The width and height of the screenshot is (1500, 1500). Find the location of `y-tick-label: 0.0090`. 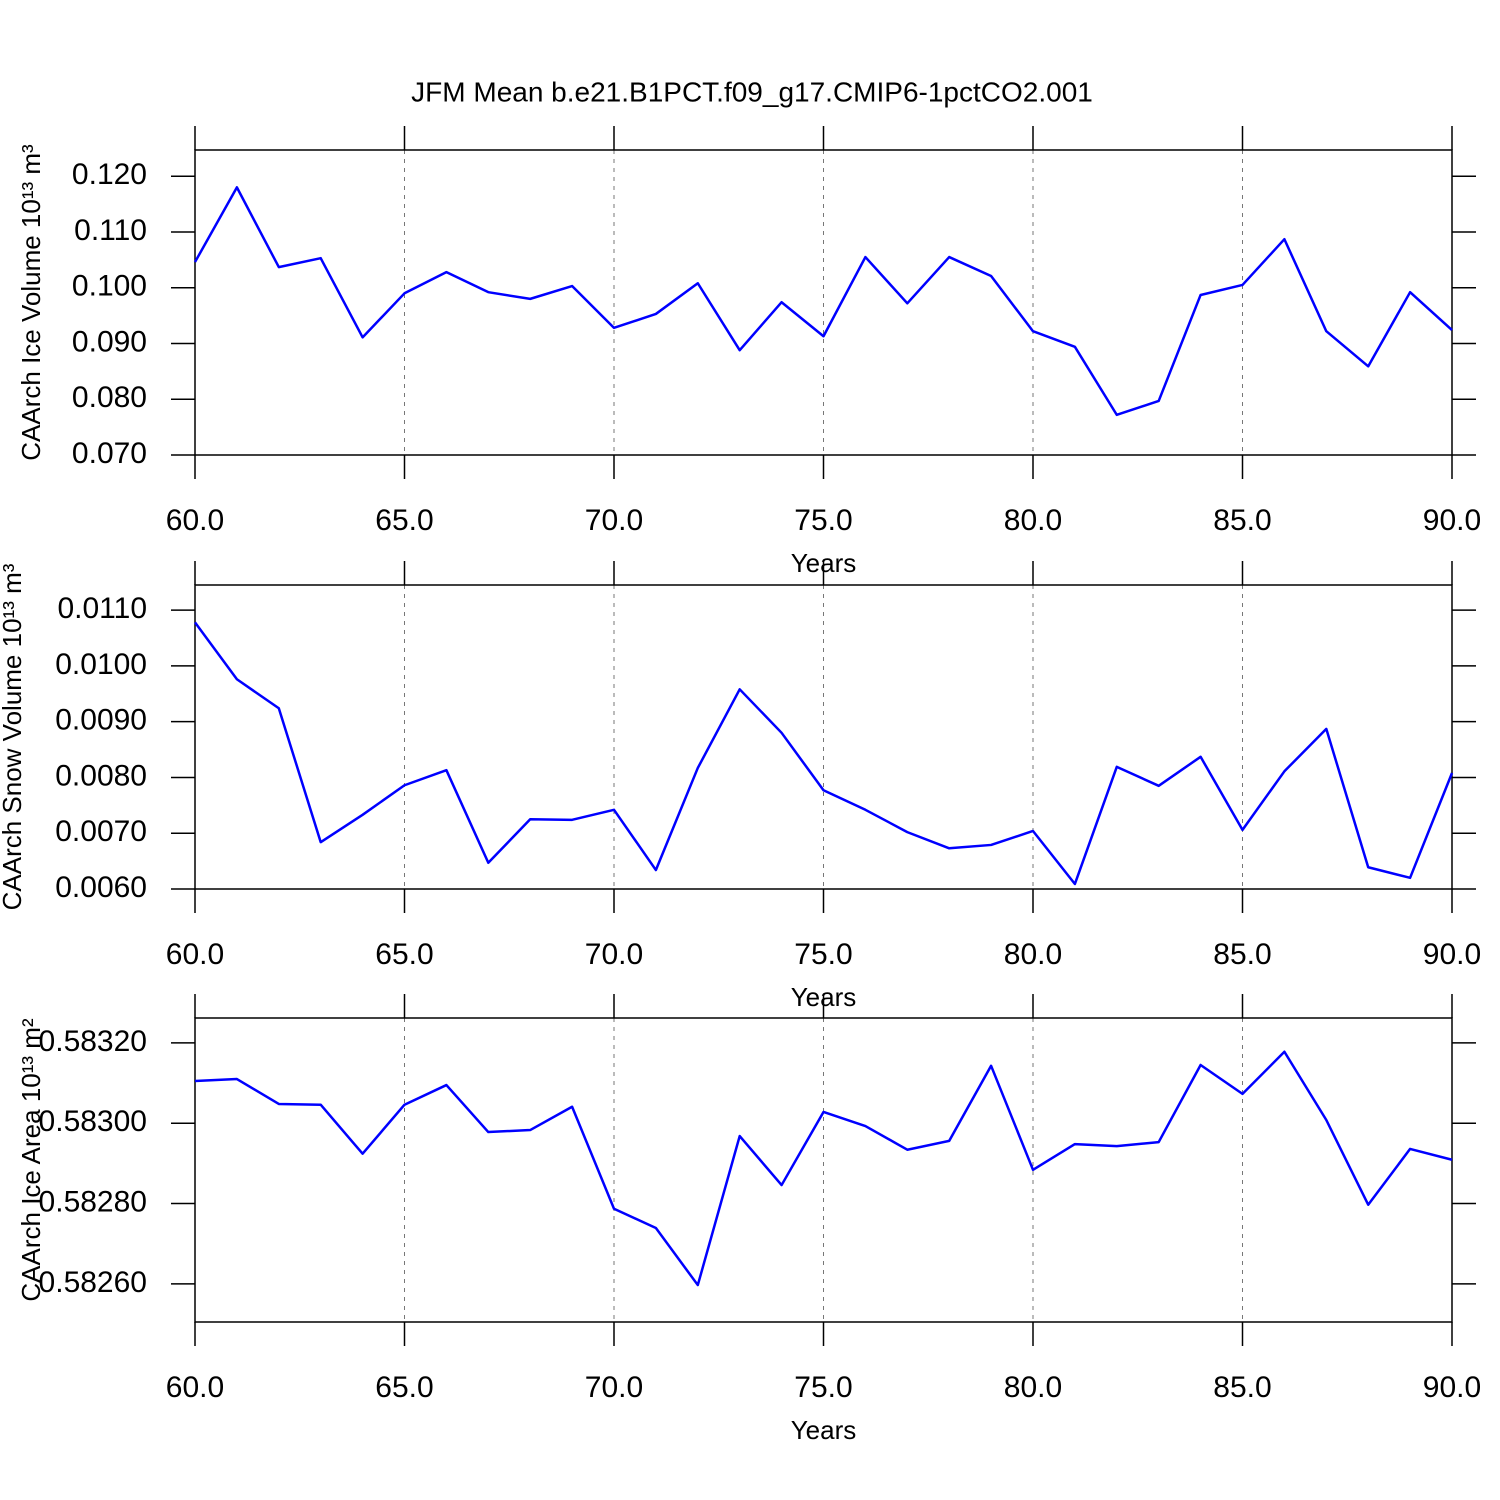

y-tick-label: 0.0090 is located at coordinates (101, 720).